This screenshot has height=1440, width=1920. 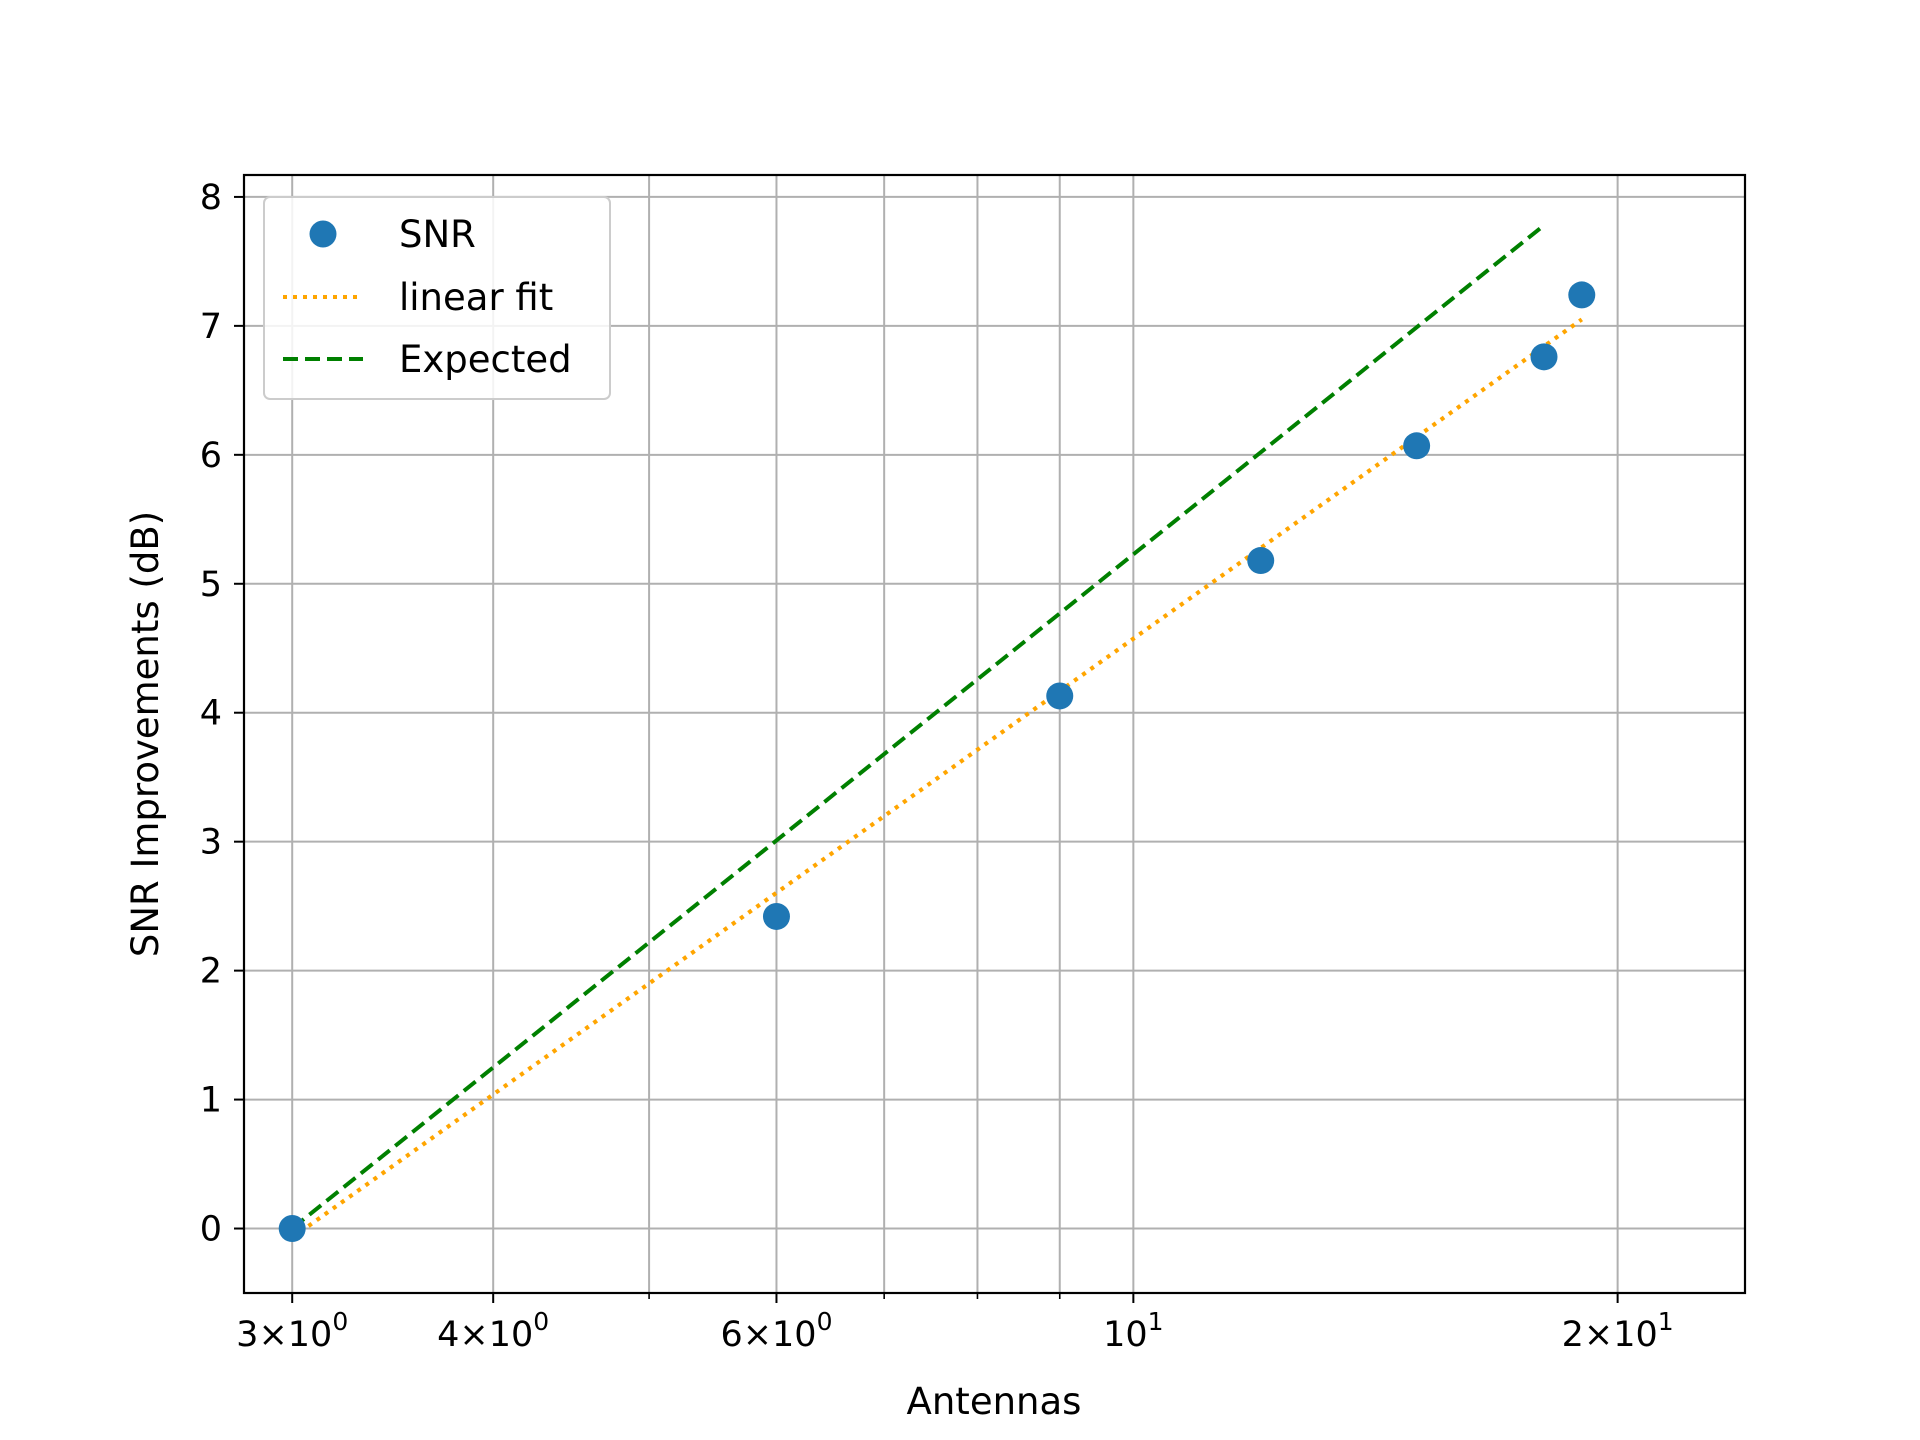 I want to click on y-tick-label: 0, so click(x=211, y=1230).